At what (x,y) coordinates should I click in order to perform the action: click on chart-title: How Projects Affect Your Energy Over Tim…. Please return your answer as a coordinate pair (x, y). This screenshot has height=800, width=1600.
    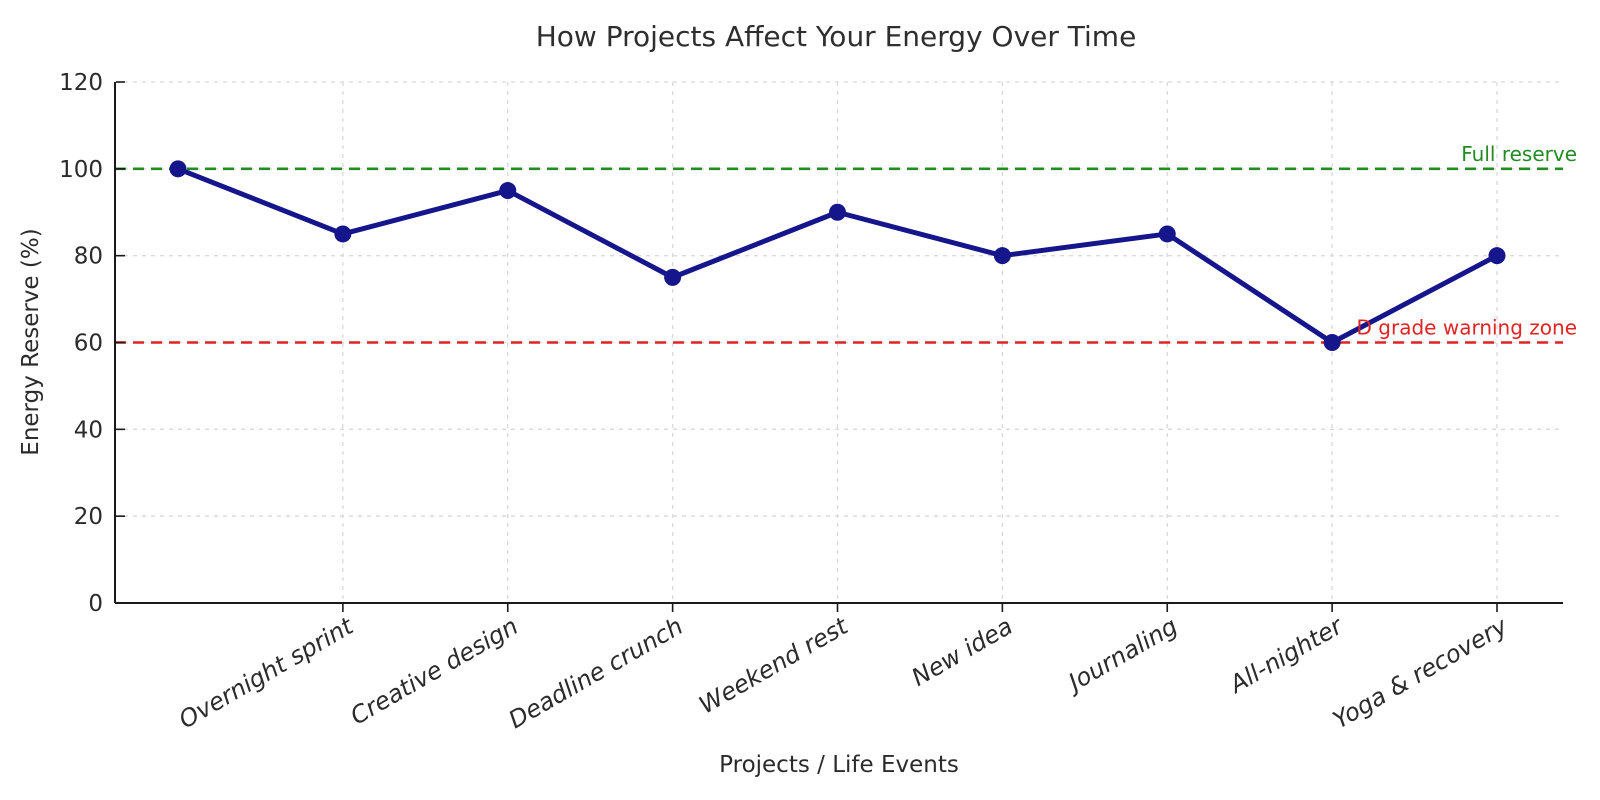
    Looking at the image, I should click on (836, 36).